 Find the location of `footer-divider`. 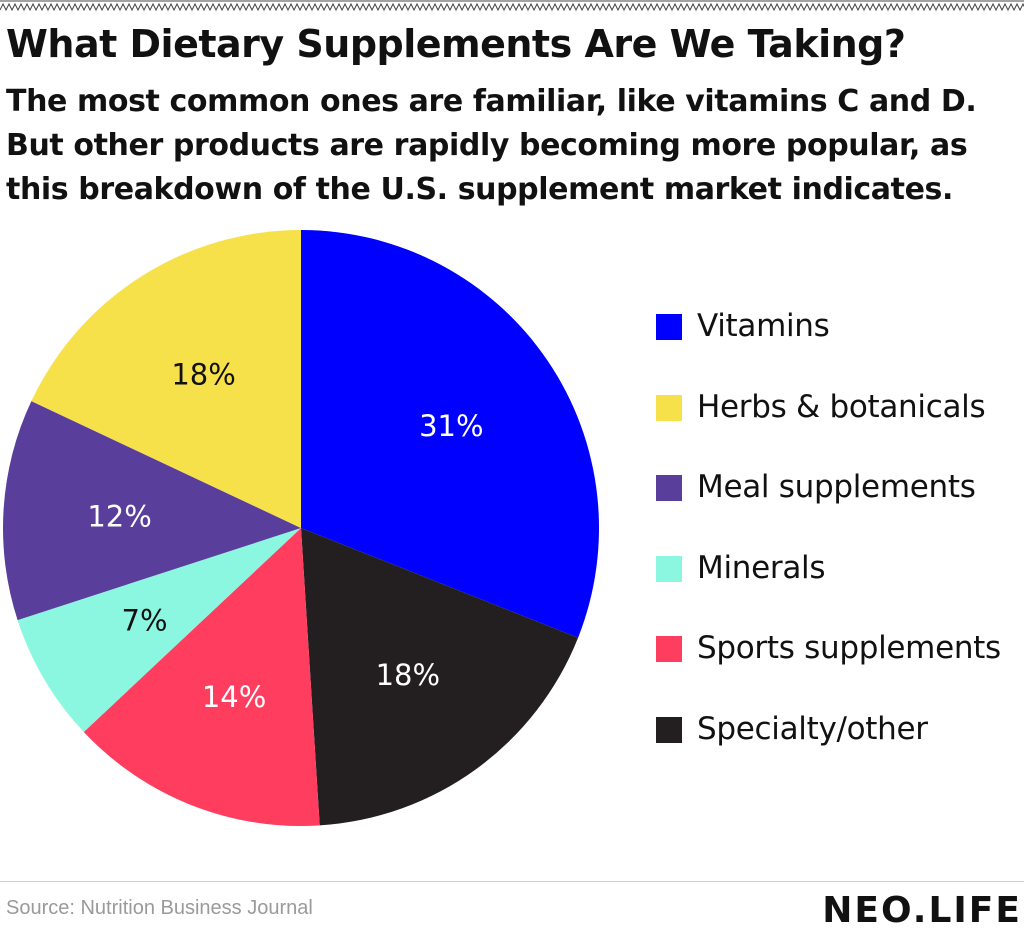

footer-divider is located at coordinates (512, 881).